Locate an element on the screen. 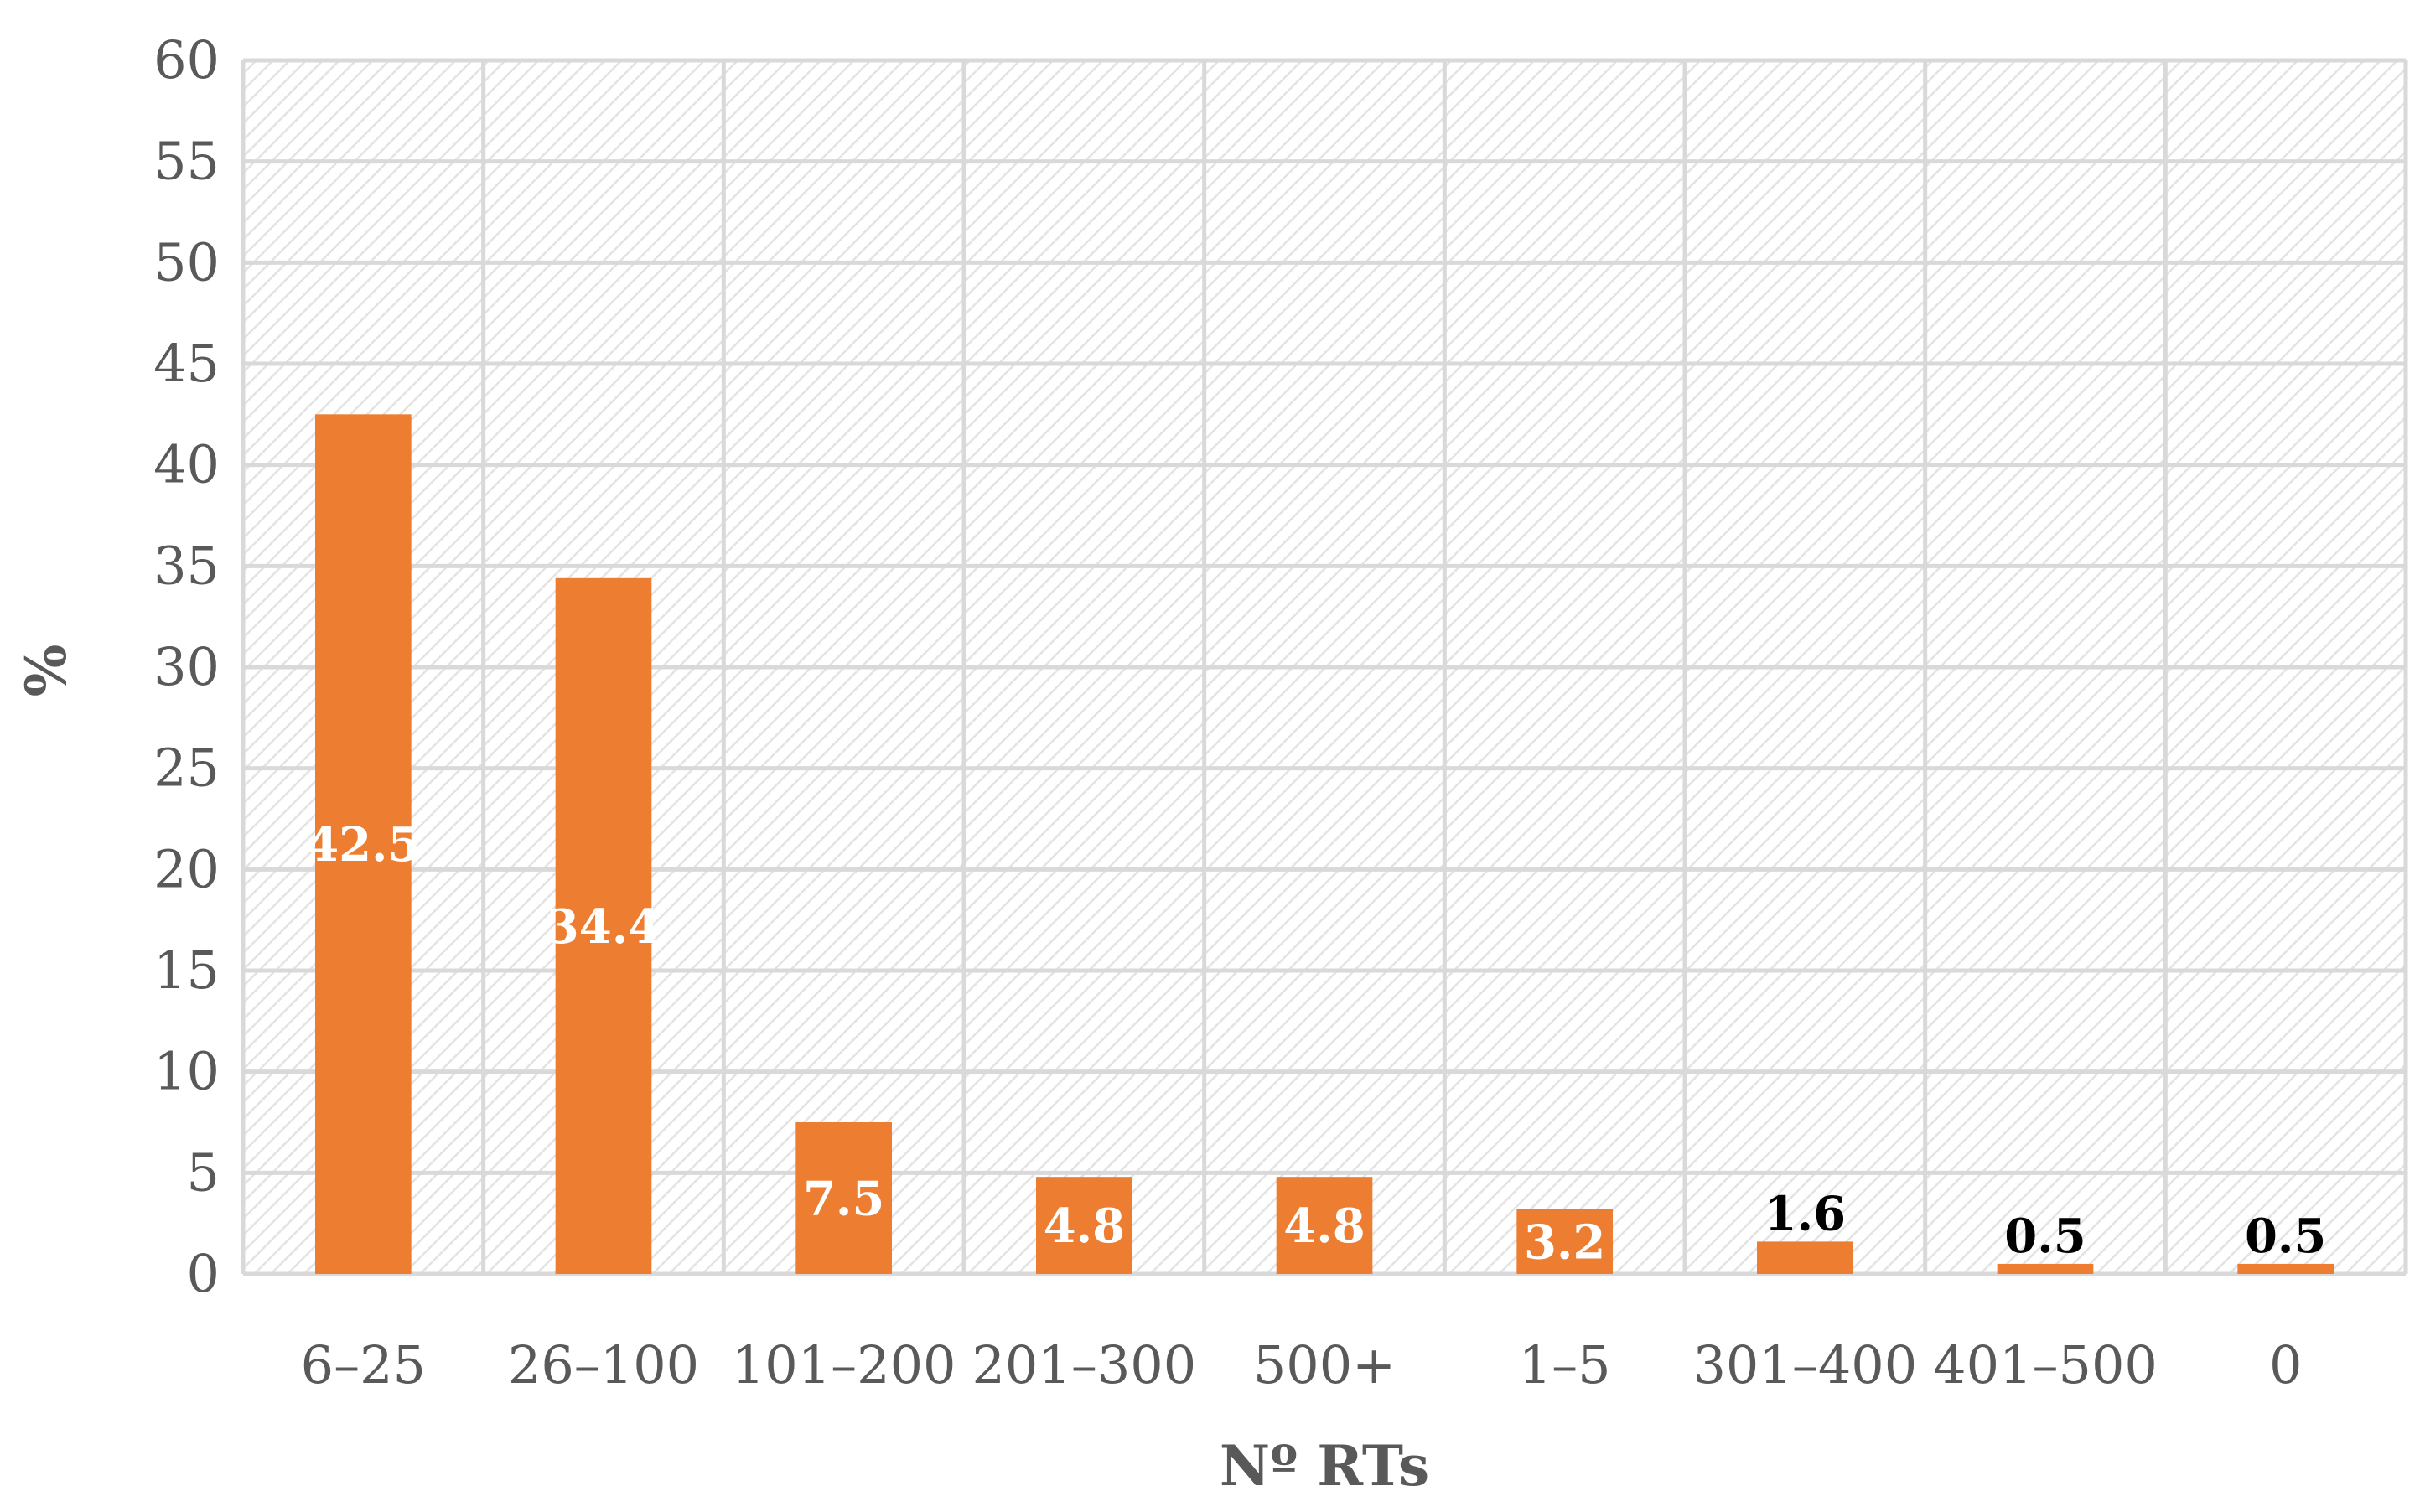  x-tick-label: 26–100 is located at coordinates (603, 1364).